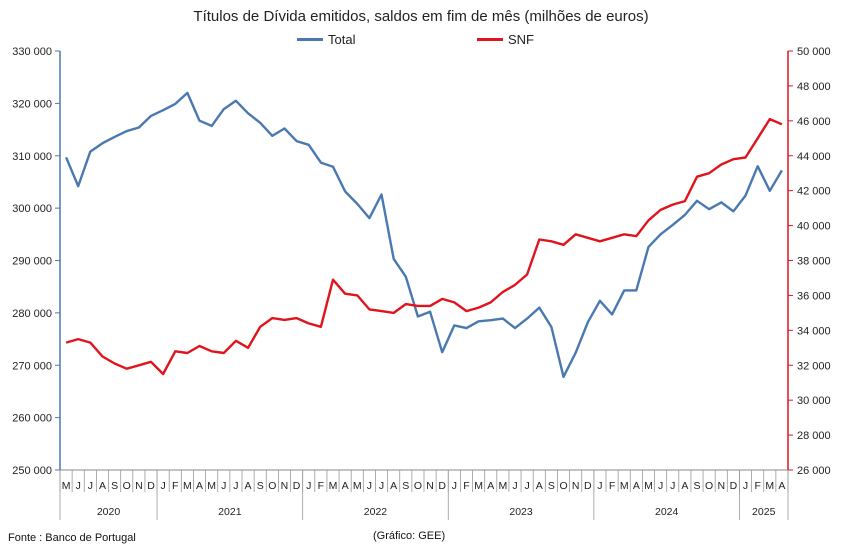  Describe the element at coordinates (376, 512) in the screenshot. I see `x-year-label: 2022` at that location.